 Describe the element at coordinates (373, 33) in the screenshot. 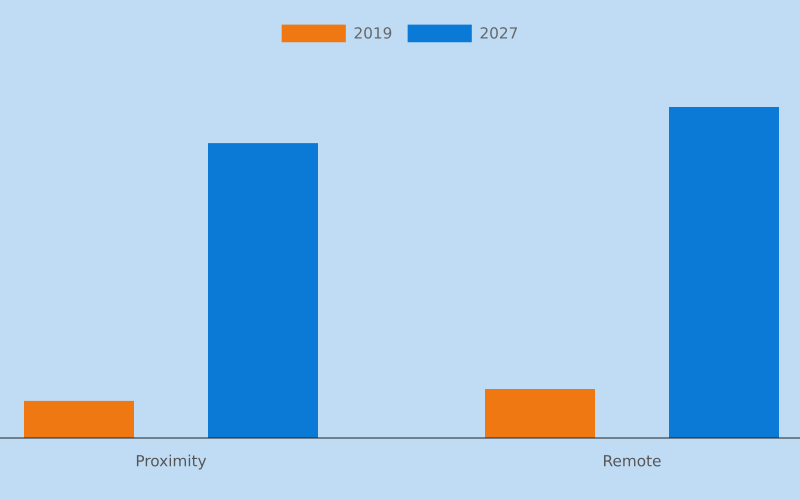

I see `legend-label: 2019` at that location.